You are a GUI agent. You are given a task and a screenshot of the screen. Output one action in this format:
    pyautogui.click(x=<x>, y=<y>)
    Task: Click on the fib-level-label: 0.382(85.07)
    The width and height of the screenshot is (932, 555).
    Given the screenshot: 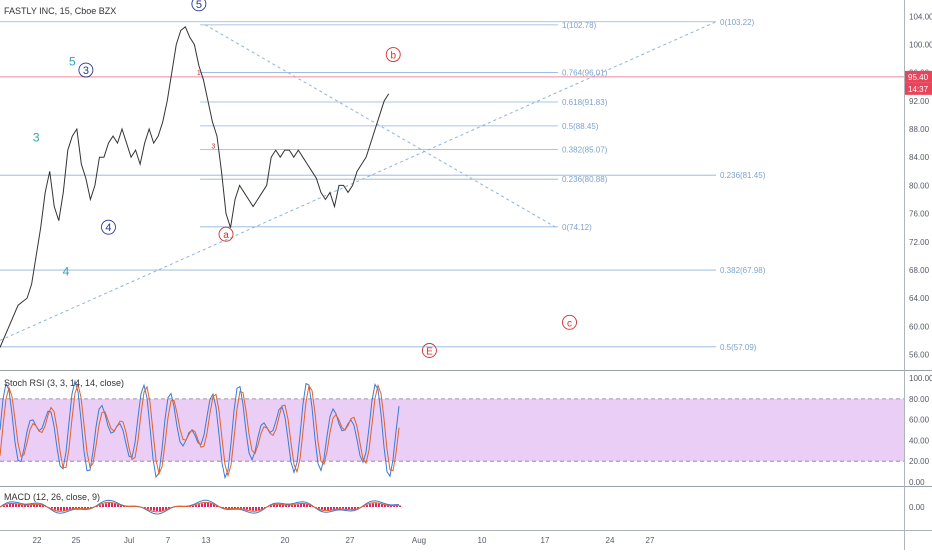 What is the action you would take?
    pyautogui.click(x=585, y=150)
    